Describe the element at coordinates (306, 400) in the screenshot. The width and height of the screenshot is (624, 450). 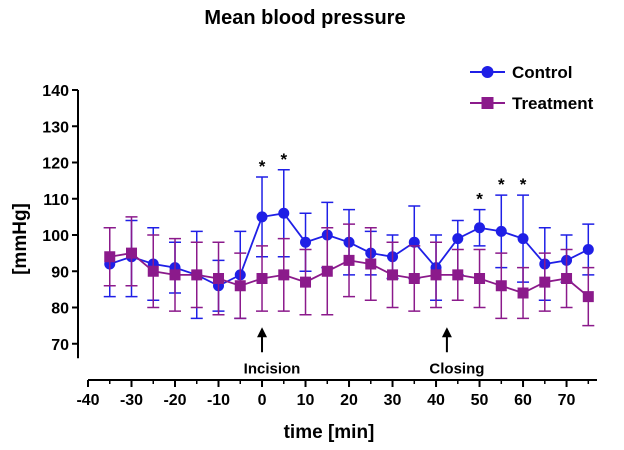
I see `x-tick-label: 10` at that location.